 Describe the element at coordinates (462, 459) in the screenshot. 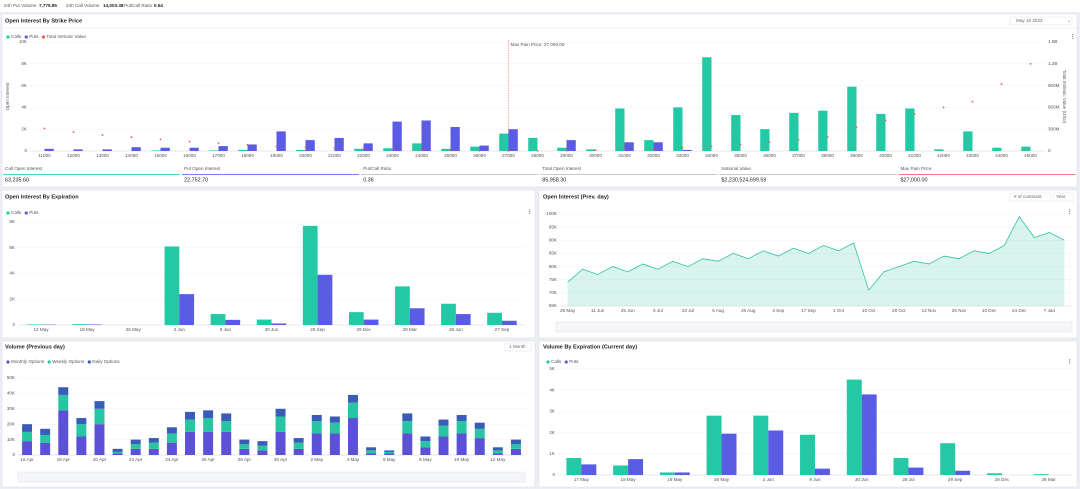

I see `x-tick-label: 10 May` at that location.